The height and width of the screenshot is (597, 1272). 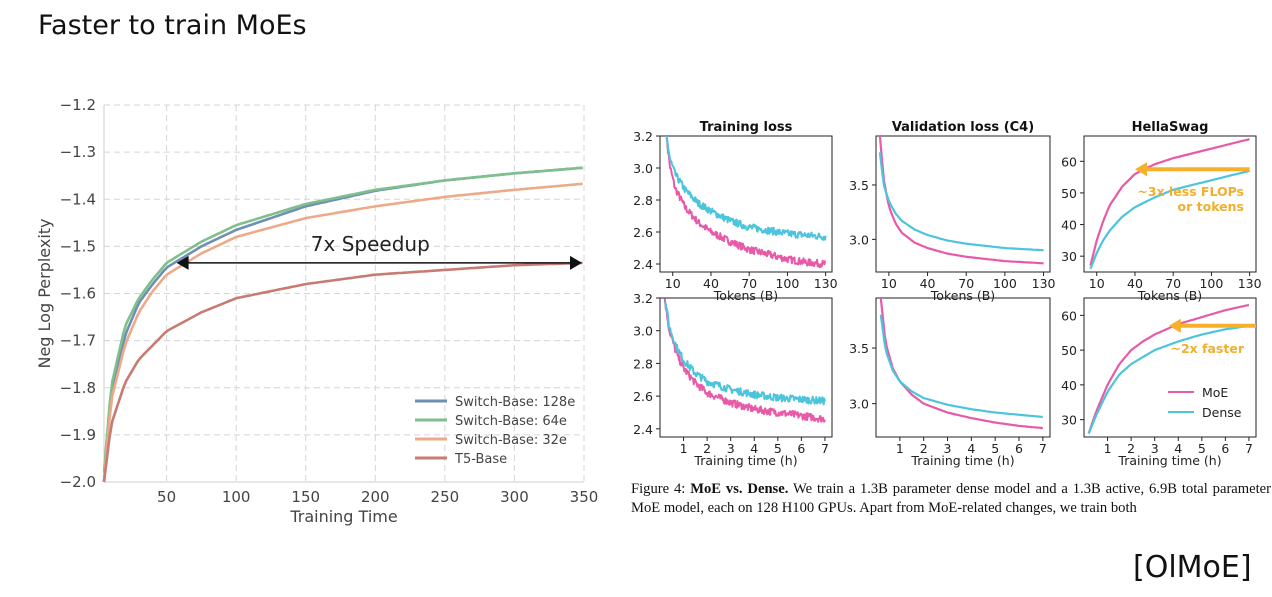 What do you see at coordinates (514, 497) in the screenshot?
I see `x-tick-label: 300` at bounding box center [514, 497].